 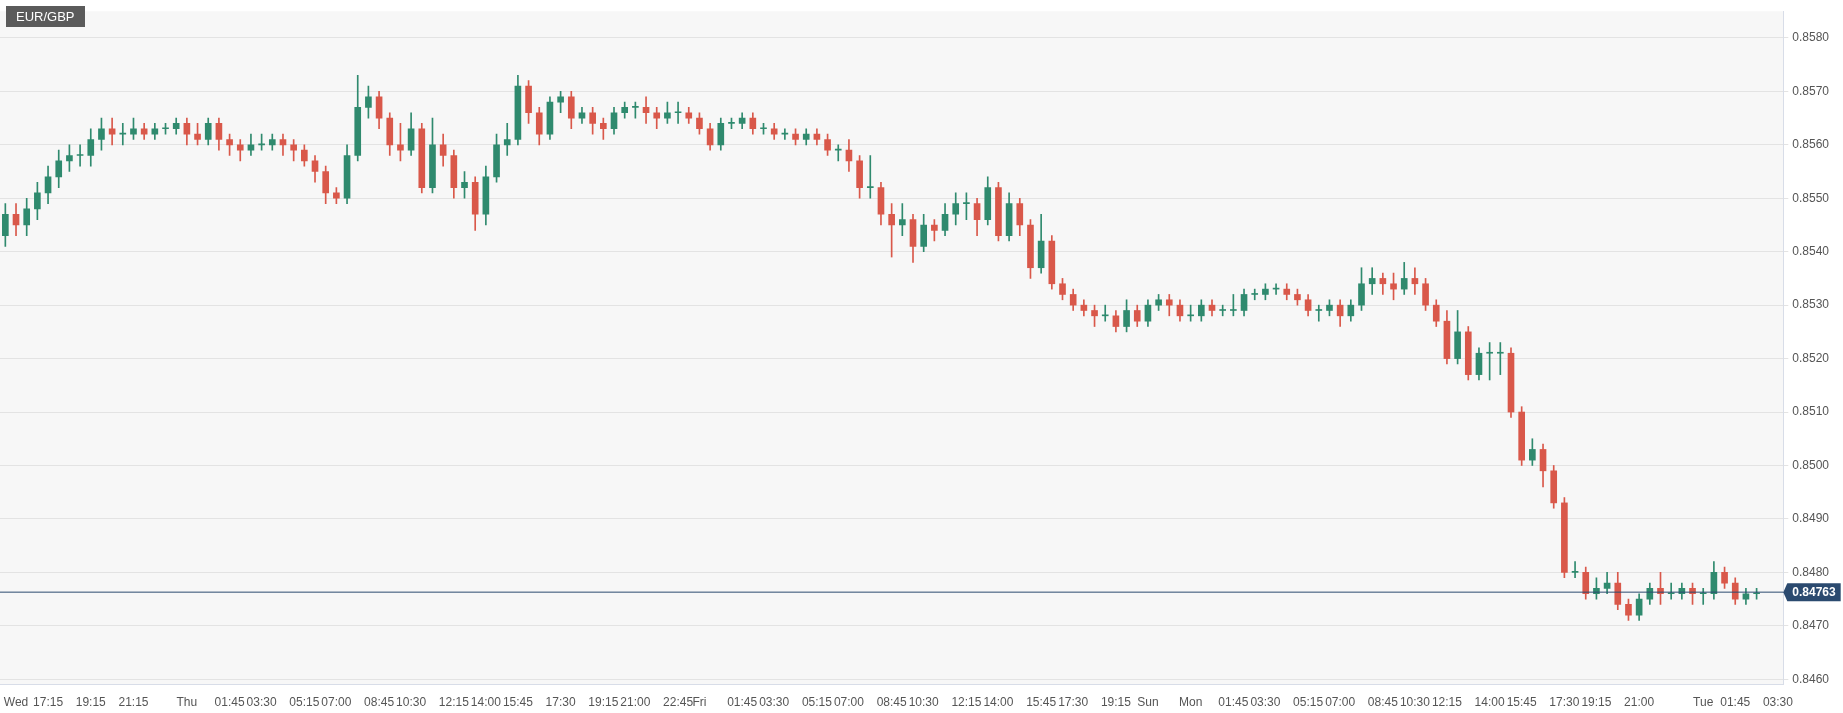 What do you see at coordinates (1811, 357) in the screenshot?
I see `y-tick-label: 0.8520` at bounding box center [1811, 357].